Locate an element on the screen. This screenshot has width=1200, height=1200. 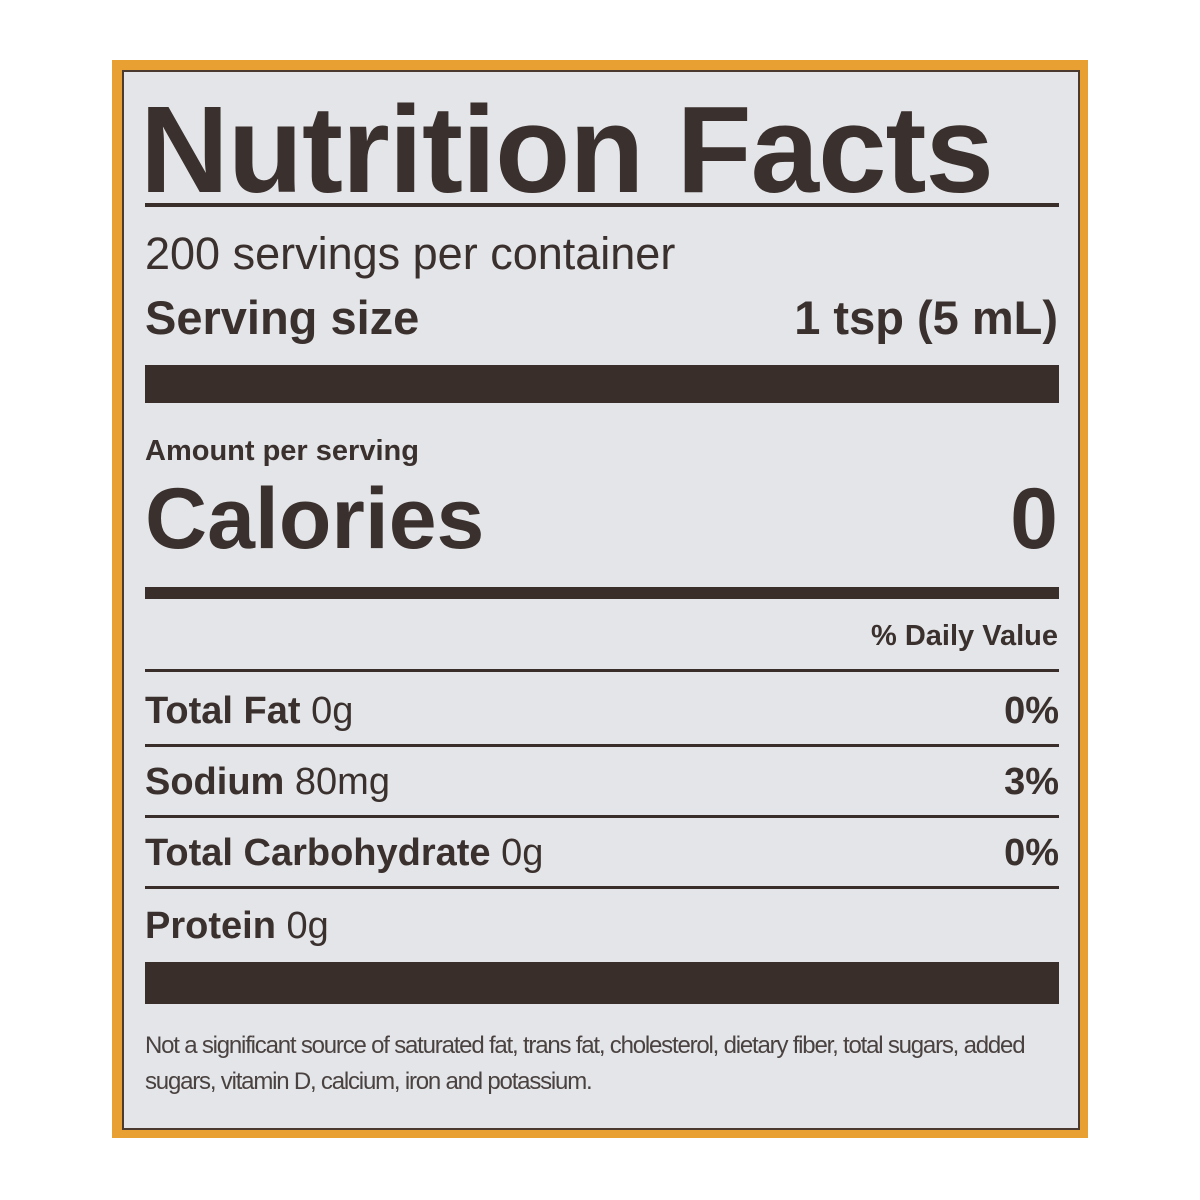
amount-per-serving: Amount per serving is located at coordinates (282, 451).